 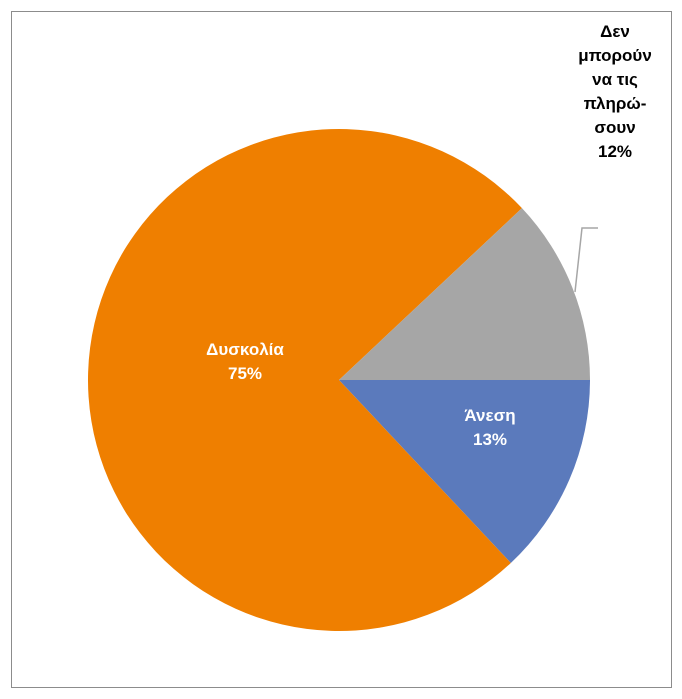 I want to click on data-label: Άνεση 13%, so click(x=490, y=428).